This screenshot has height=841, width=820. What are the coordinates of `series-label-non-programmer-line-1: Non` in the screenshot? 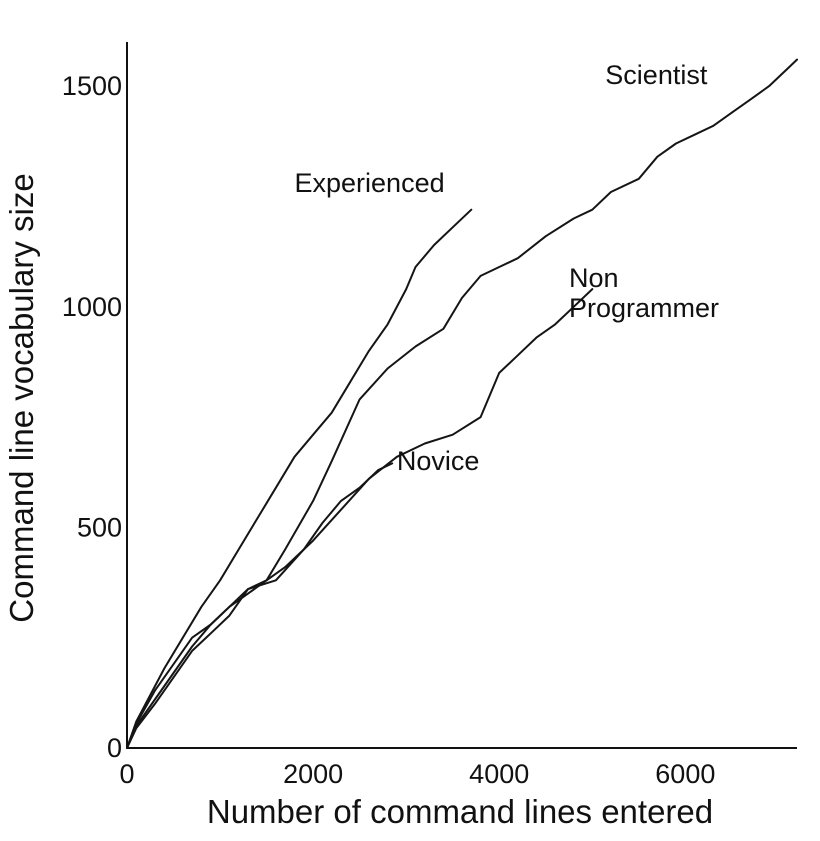 It's located at (594, 278).